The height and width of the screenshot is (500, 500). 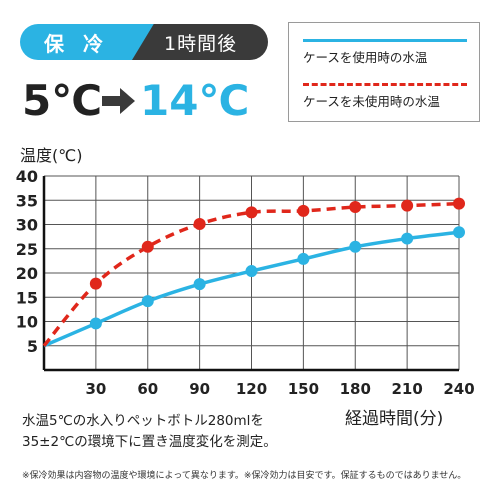 What do you see at coordinates (371, 101) in the screenshot?
I see `legend-label-without-case: ケースを未使用時の水温` at bounding box center [371, 101].